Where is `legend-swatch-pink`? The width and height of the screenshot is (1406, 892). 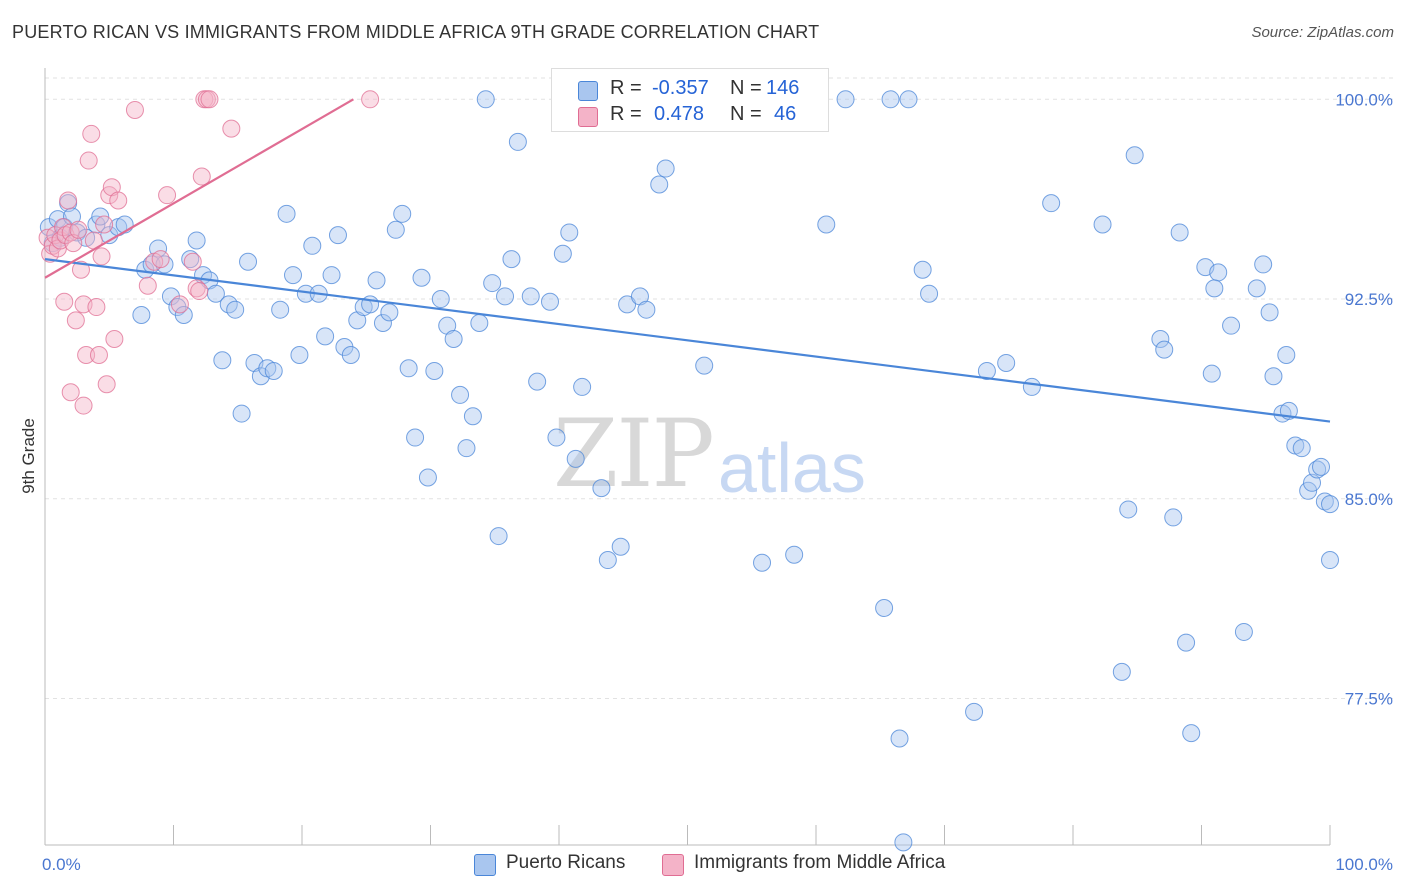
legend-swatch-pink is located at coordinates (588, 117).